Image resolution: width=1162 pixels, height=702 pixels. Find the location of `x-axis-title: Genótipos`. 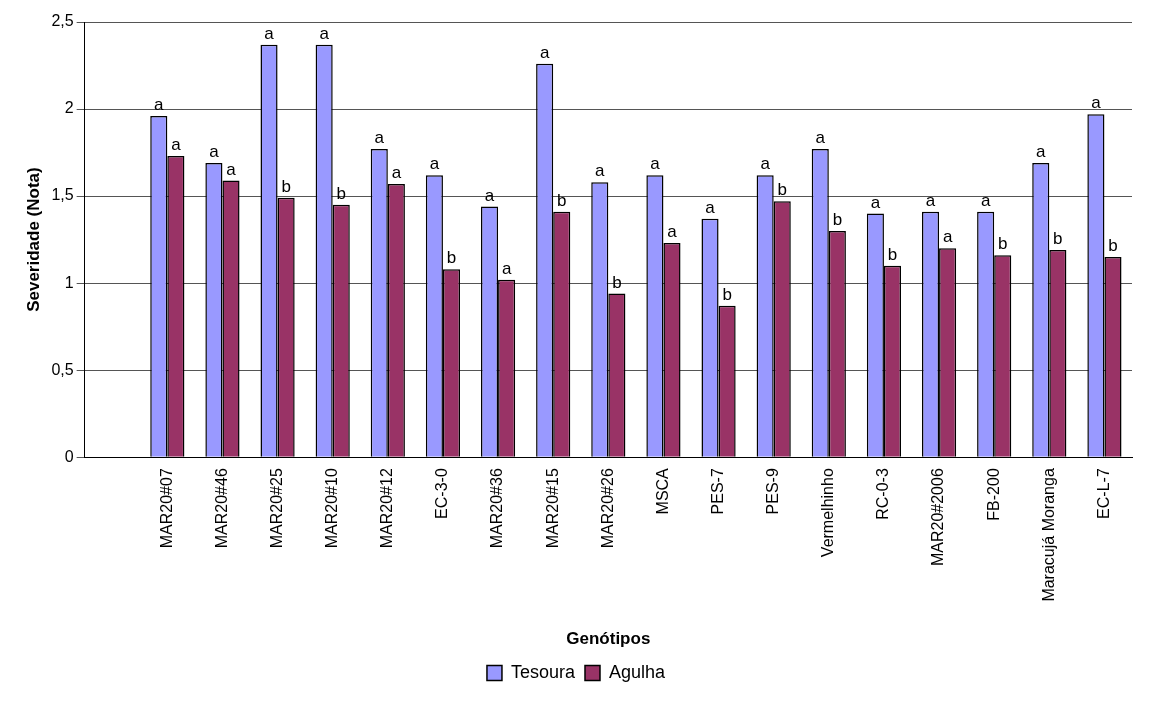

x-axis-title: Genótipos is located at coordinates (608, 639).